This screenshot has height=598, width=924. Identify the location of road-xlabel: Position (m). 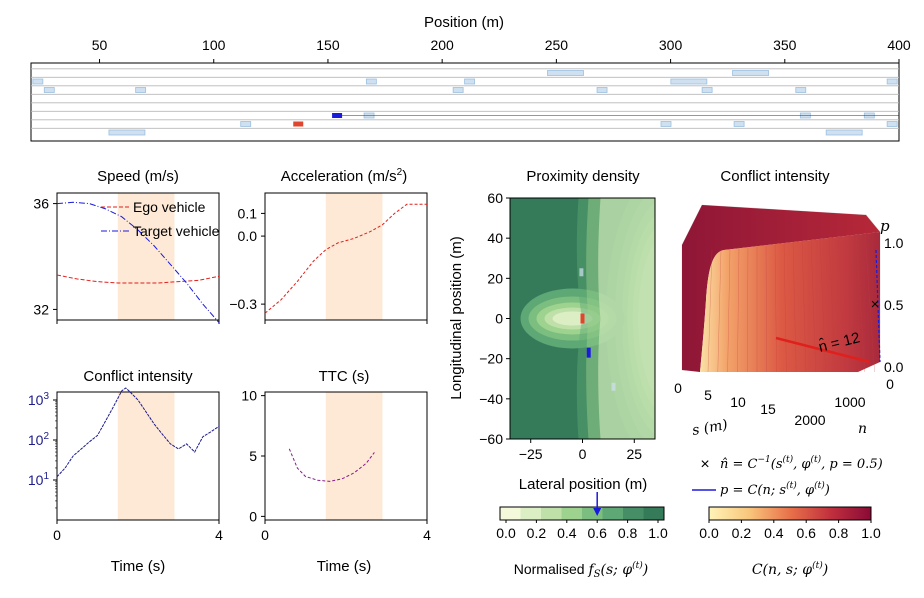
(464, 22).